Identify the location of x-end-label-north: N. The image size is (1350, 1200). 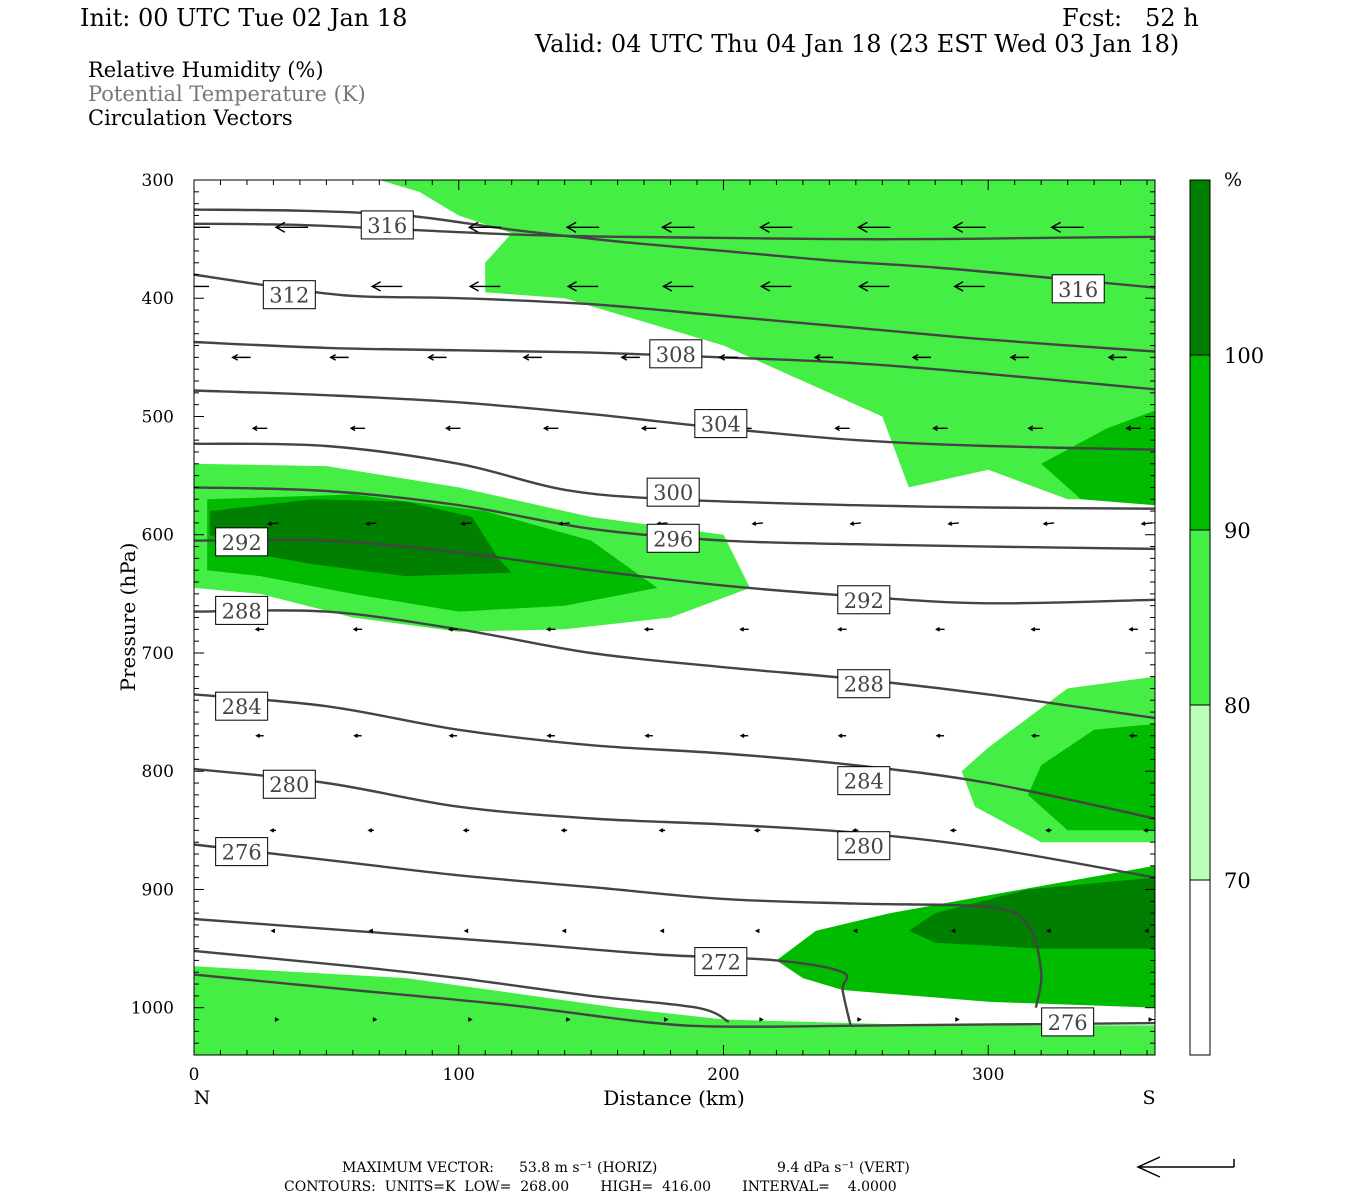
(202, 1098).